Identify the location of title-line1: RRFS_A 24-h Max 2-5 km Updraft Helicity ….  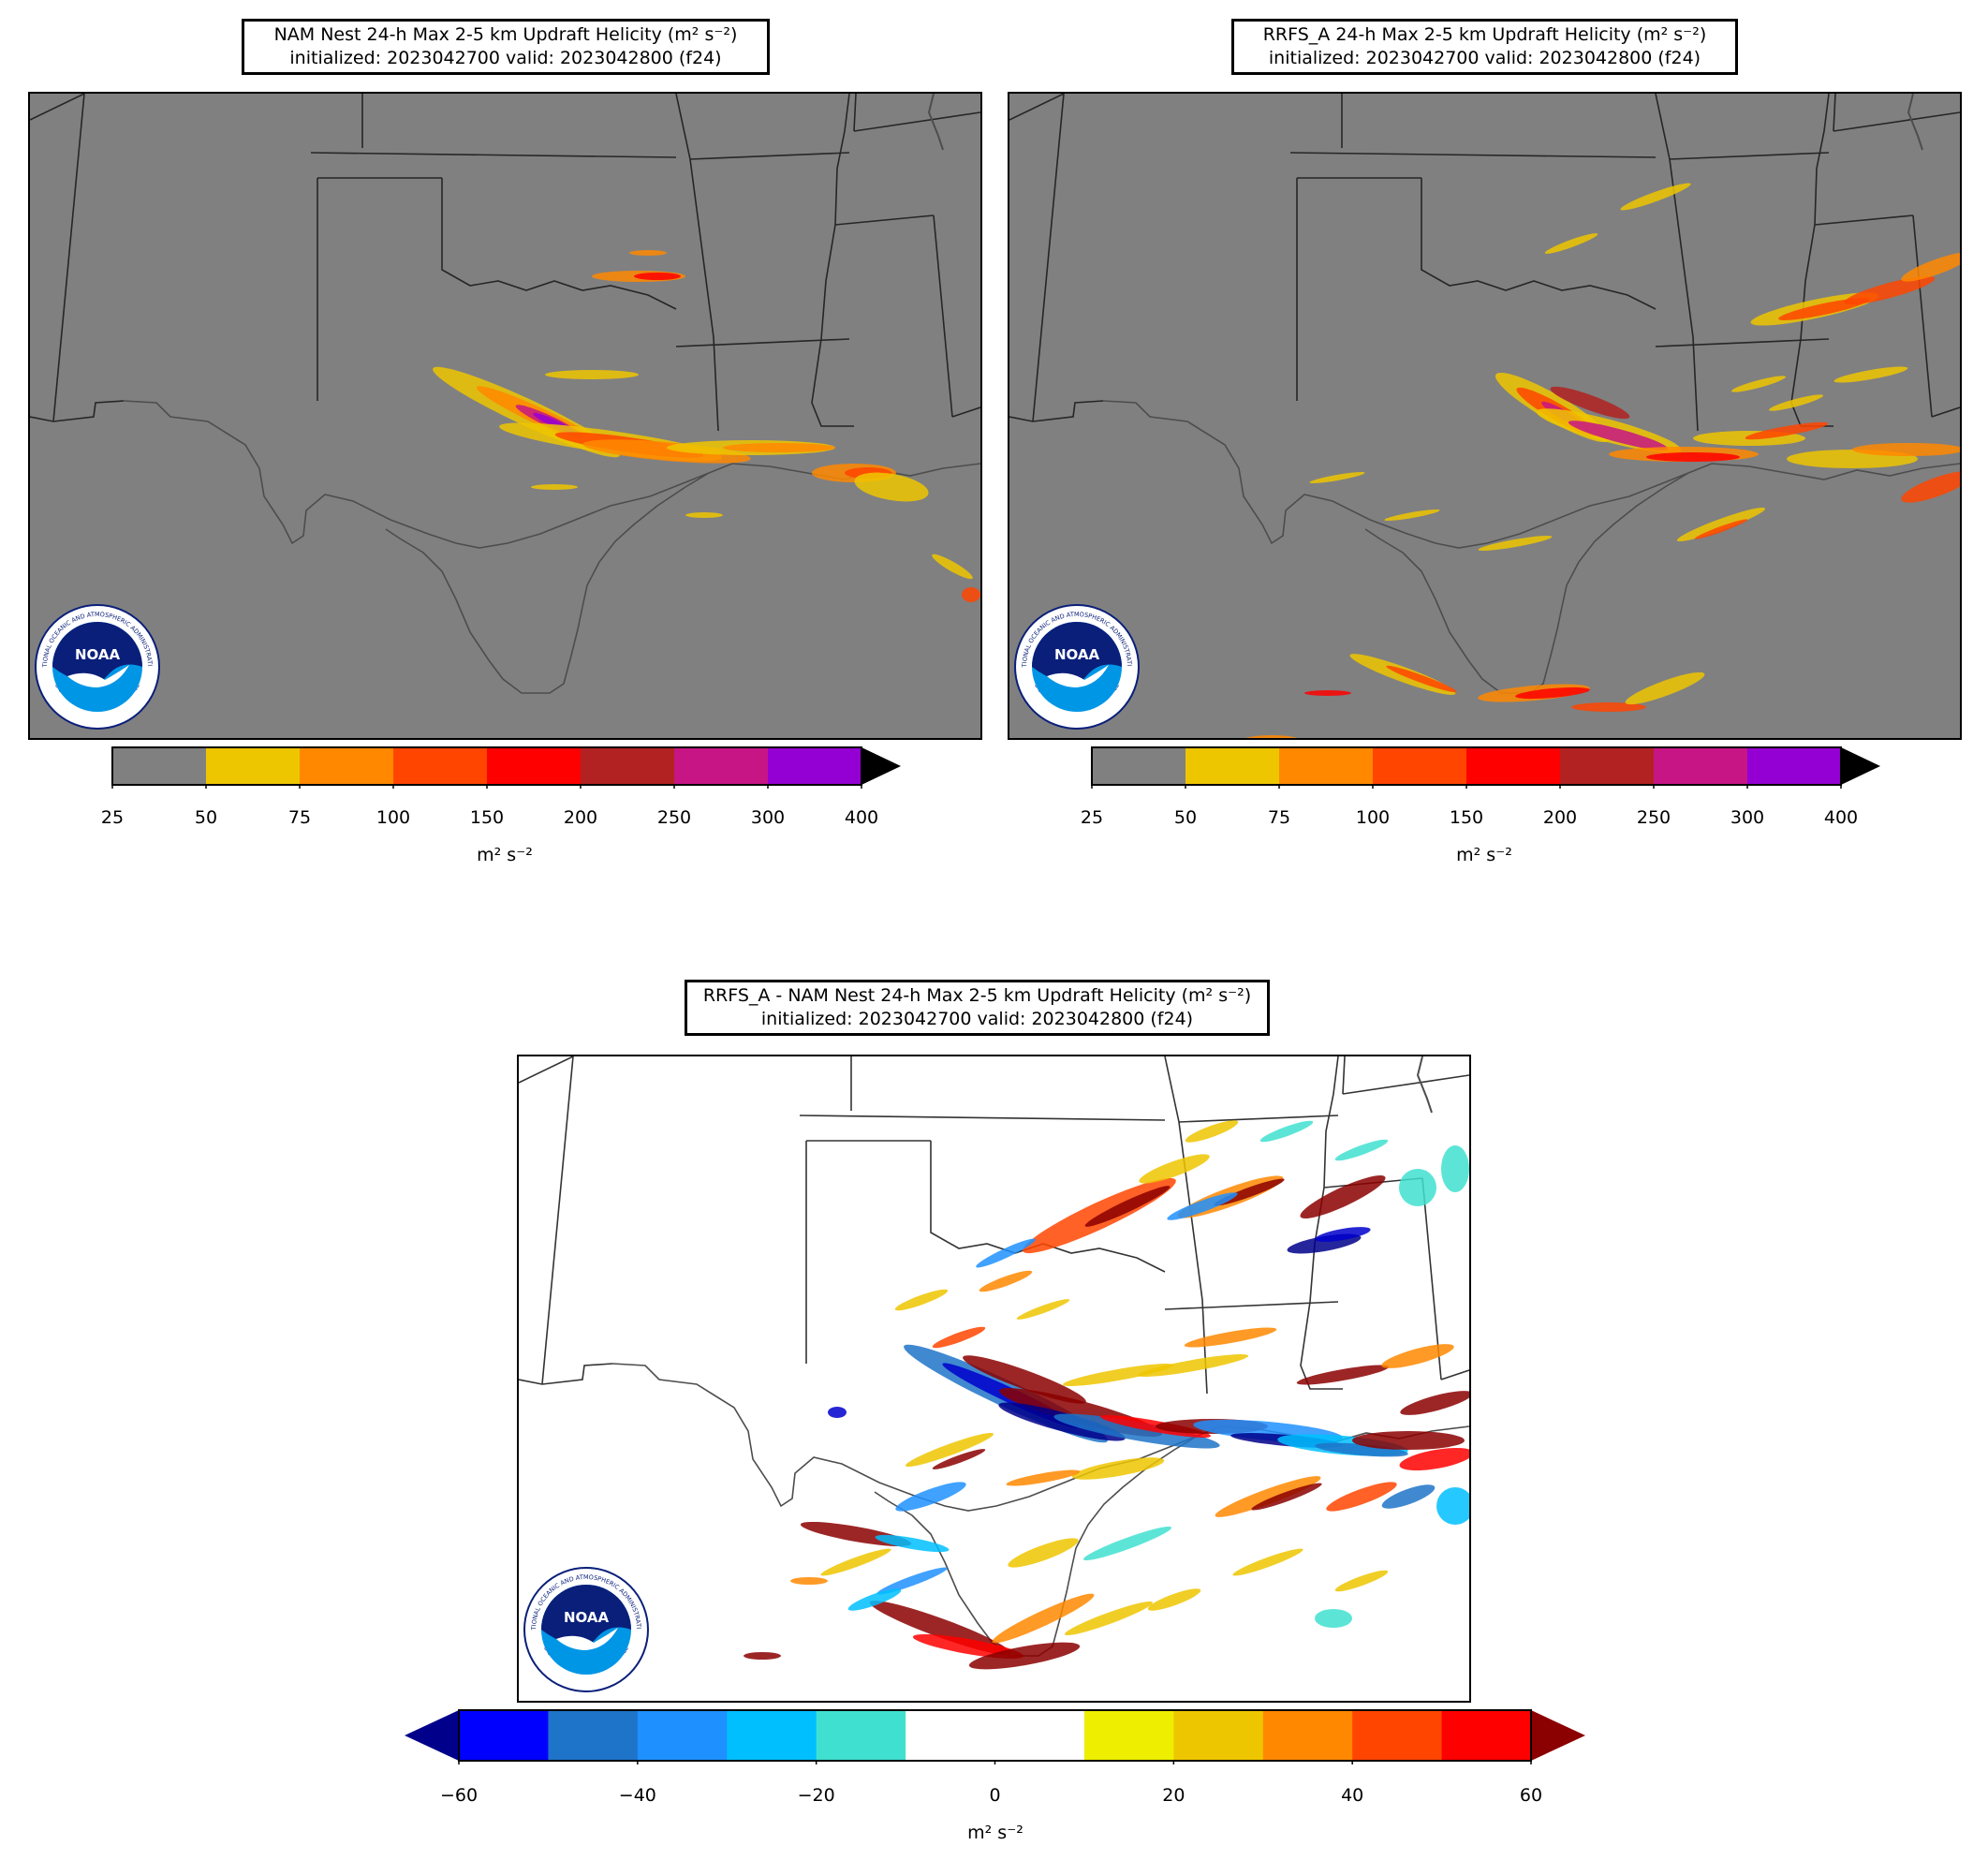
(1485, 34).